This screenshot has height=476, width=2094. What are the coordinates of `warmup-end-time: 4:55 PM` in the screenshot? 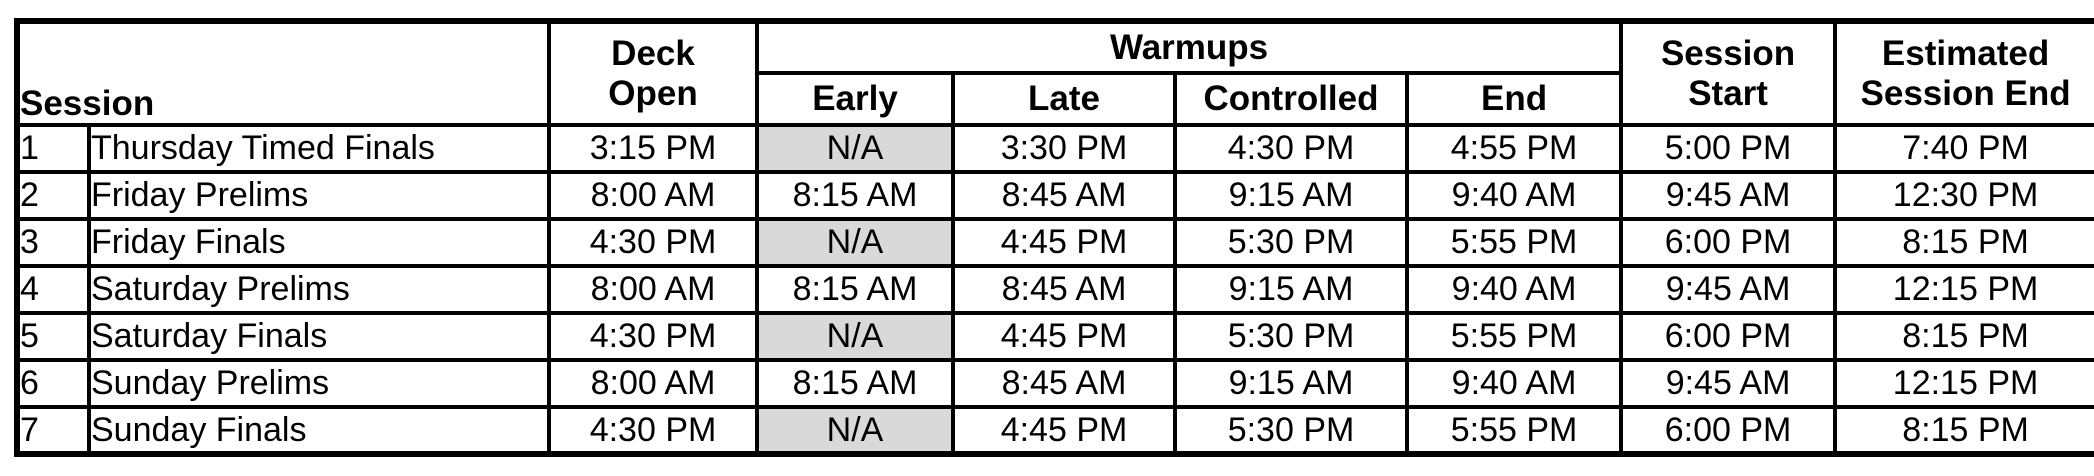 It's located at (1514, 148).